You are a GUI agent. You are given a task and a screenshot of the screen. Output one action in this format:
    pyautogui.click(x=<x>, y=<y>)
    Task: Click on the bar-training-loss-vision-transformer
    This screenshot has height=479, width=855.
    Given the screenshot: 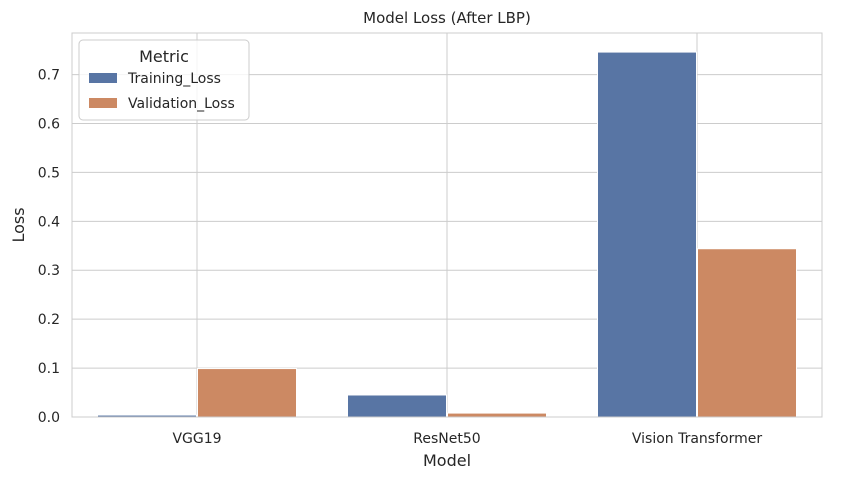 What is the action you would take?
    pyautogui.click(x=647, y=234)
    